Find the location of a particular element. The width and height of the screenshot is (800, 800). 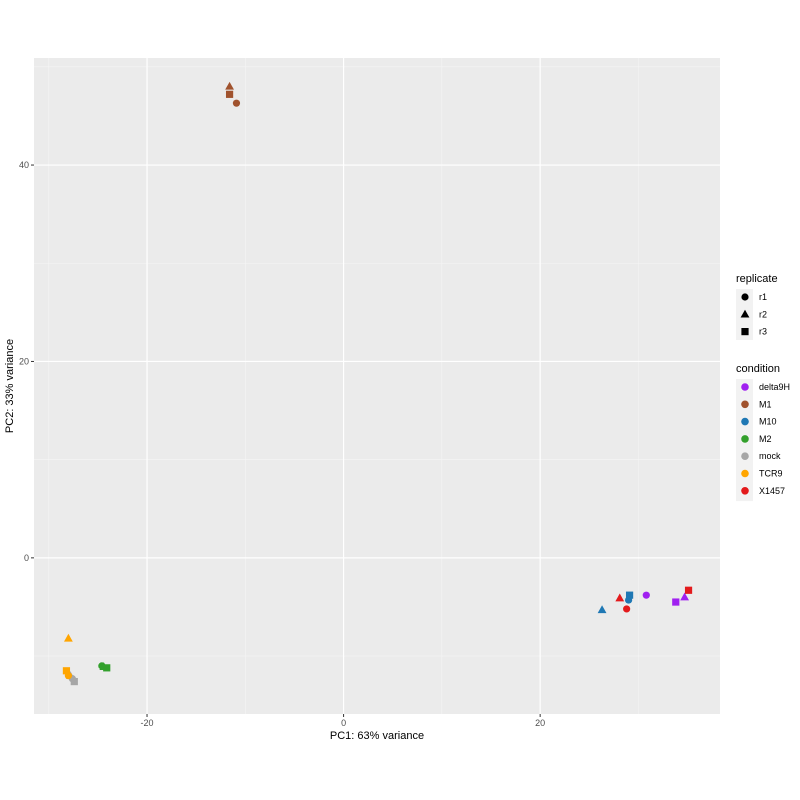

legend-key-M10 is located at coordinates (745, 421).